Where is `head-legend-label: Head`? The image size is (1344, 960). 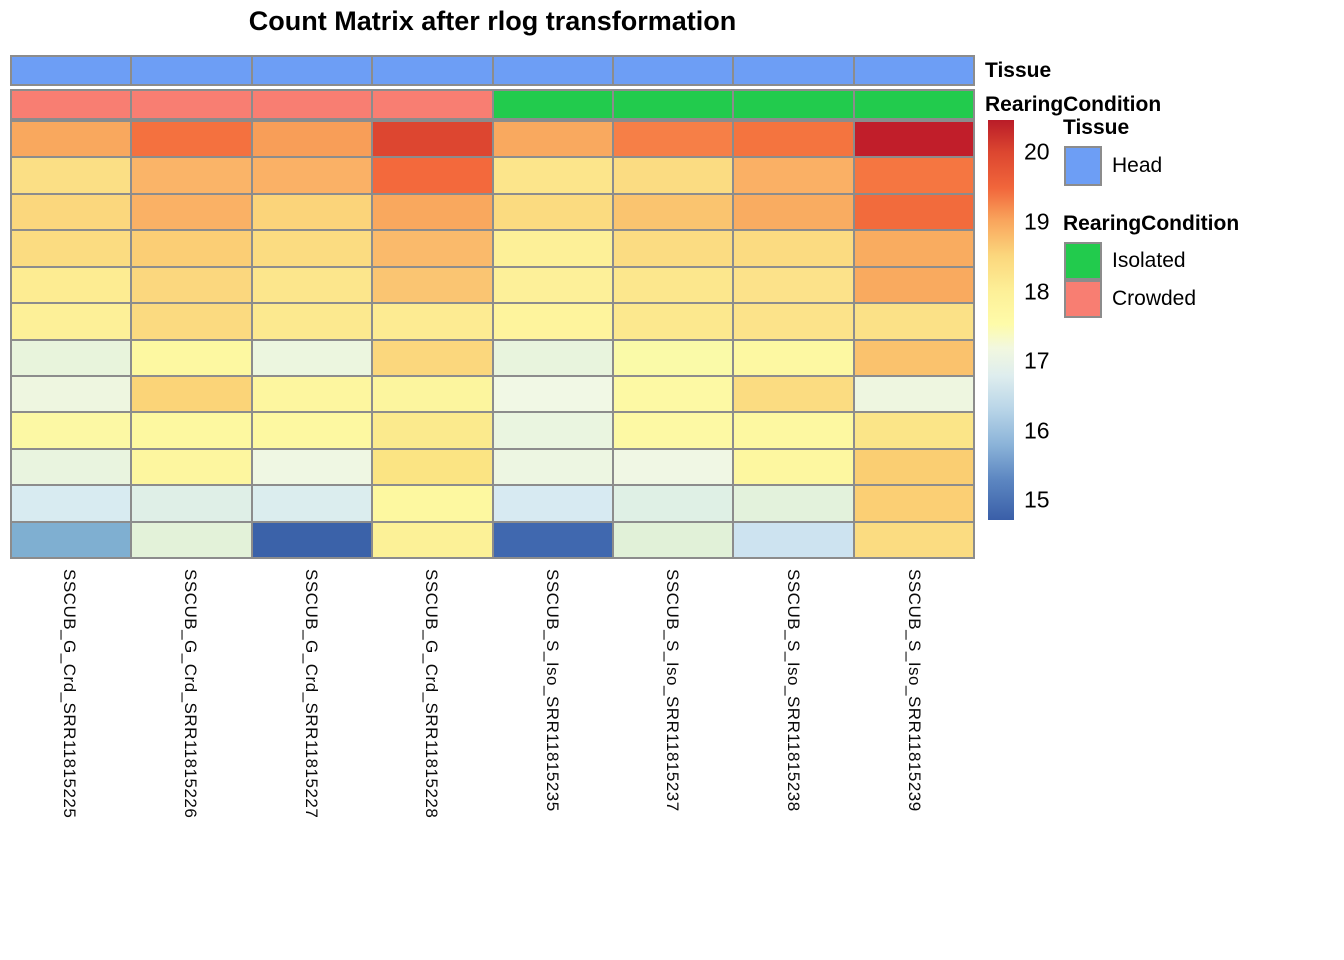
head-legend-label: Head is located at coordinates (1137, 165).